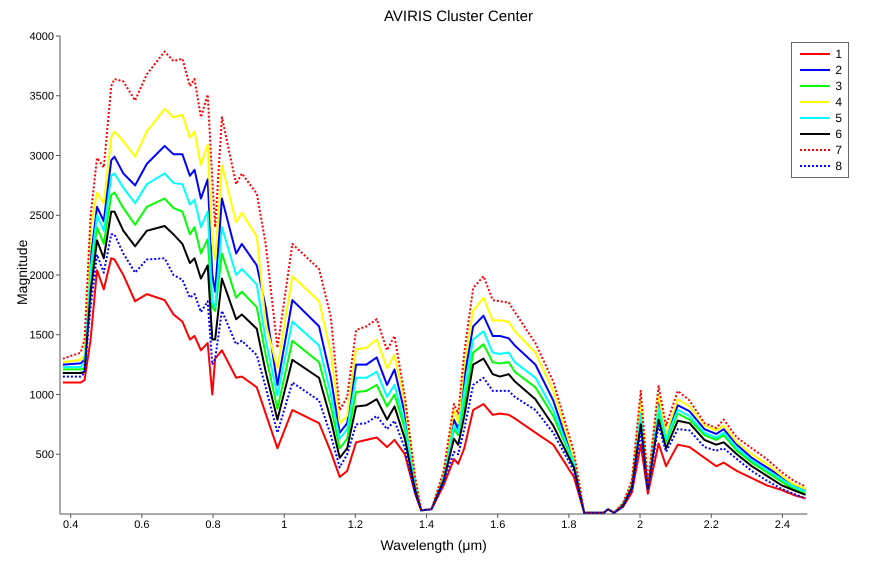 Image resolution: width=877 pixels, height=570 pixels. What do you see at coordinates (356, 524) in the screenshot?
I see `x-tick-label: 1.2` at bounding box center [356, 524].